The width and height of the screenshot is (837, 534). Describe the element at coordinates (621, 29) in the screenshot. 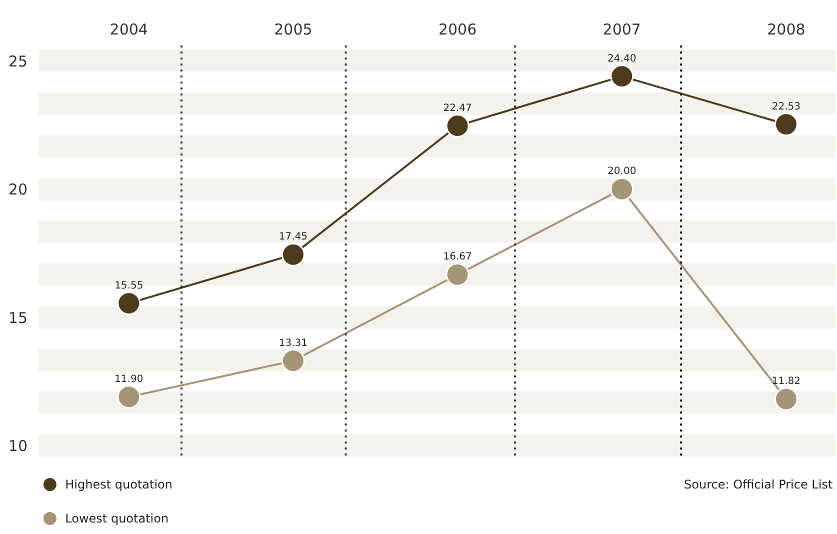

I see `x-tick-label: 2007` at that location.